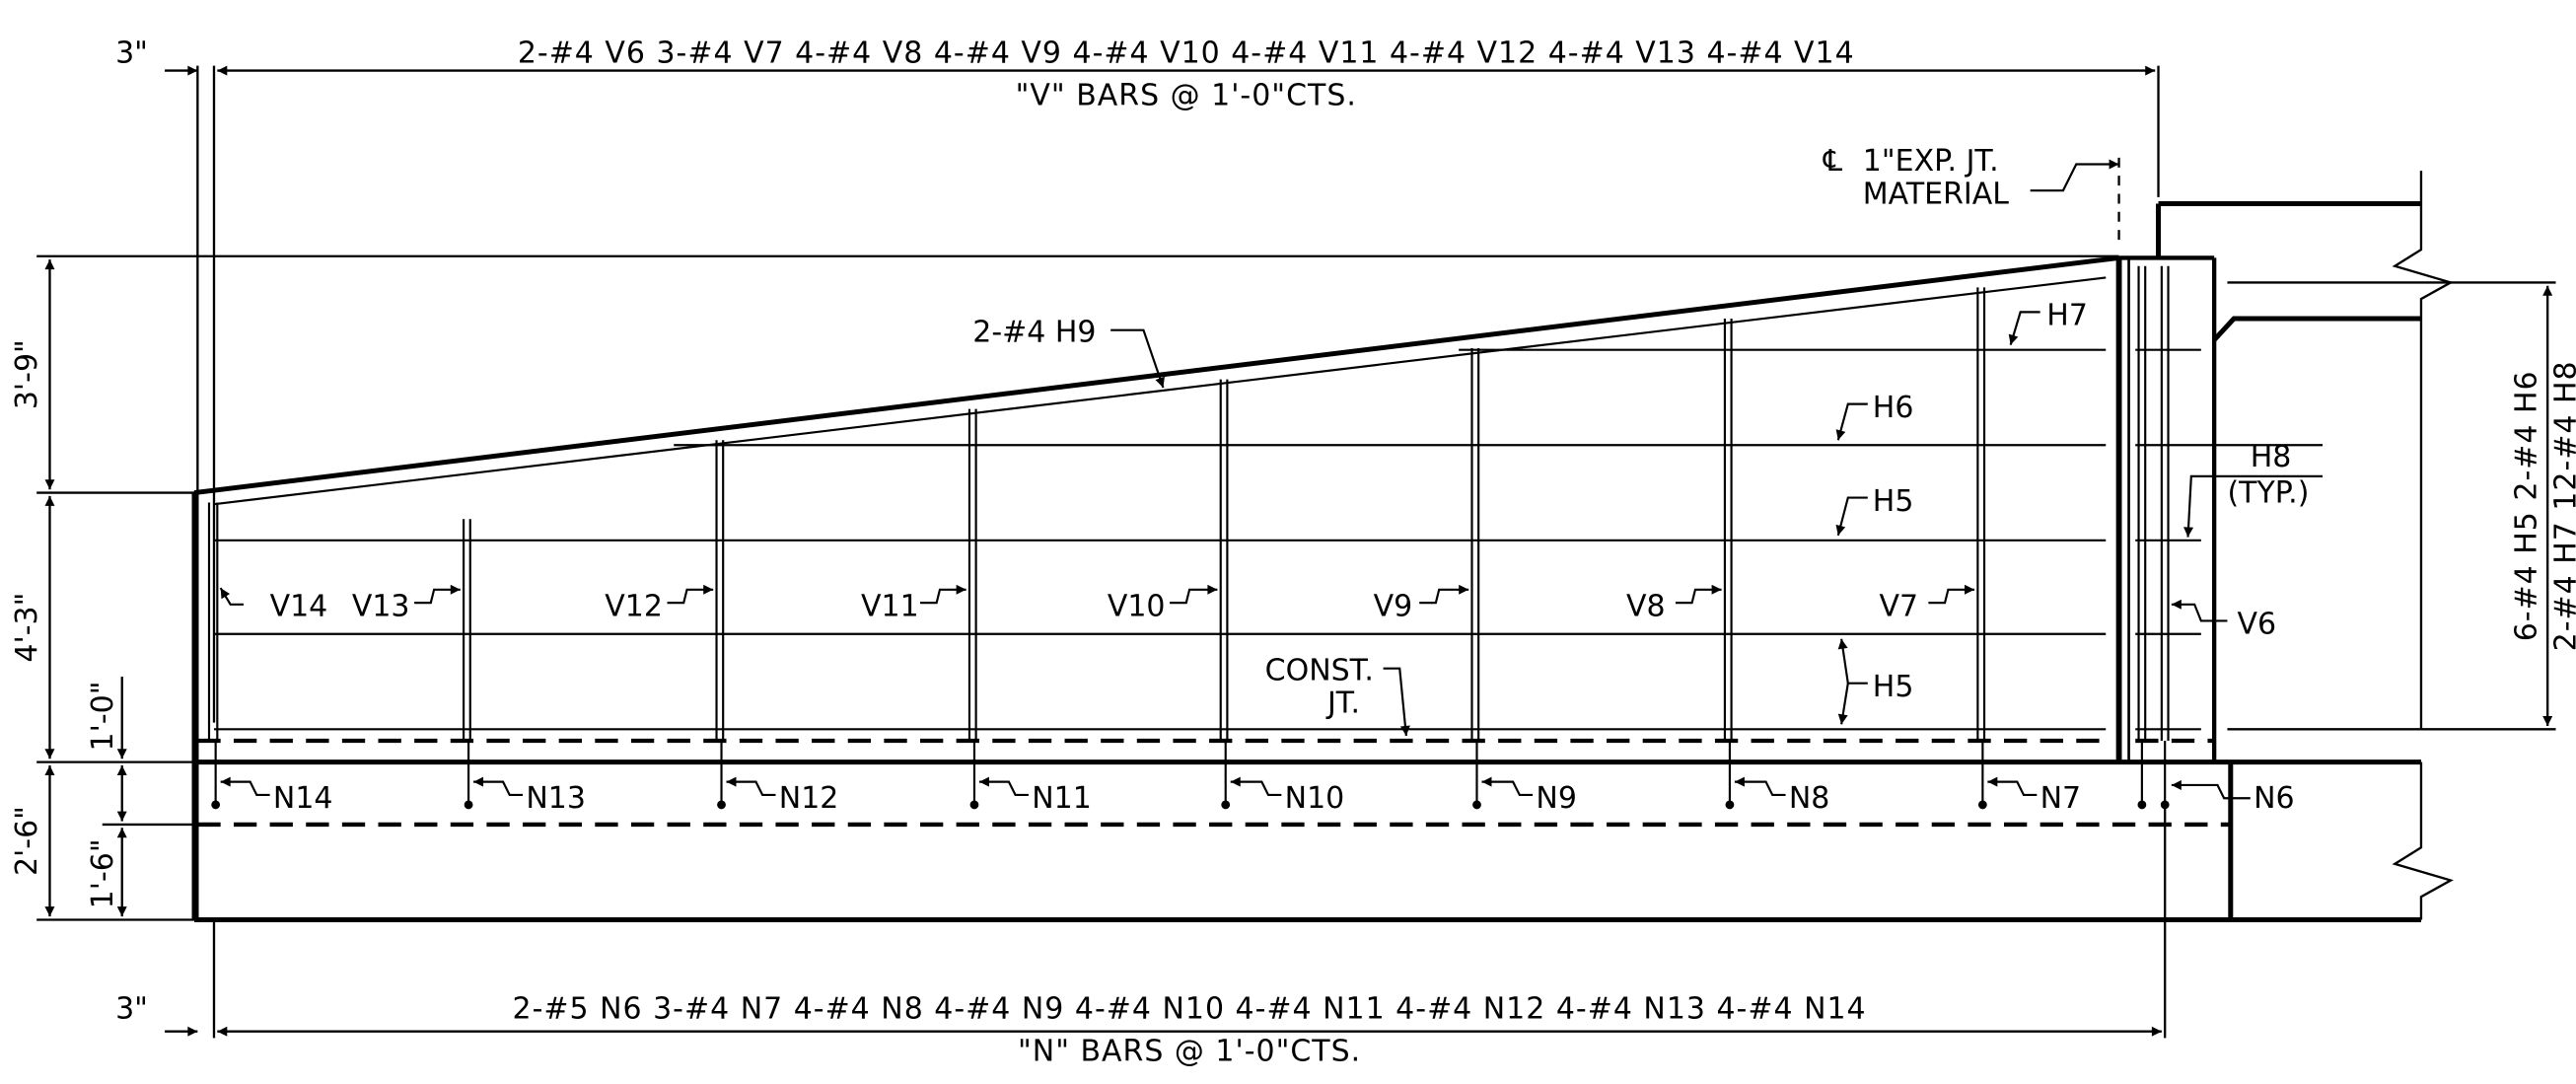 This screenshot has height=1084, width=2576. What do you see at coordinates (1396, 702) in the screenshot?
I see `const-joint-leader` at bounding box center [1396, 702].